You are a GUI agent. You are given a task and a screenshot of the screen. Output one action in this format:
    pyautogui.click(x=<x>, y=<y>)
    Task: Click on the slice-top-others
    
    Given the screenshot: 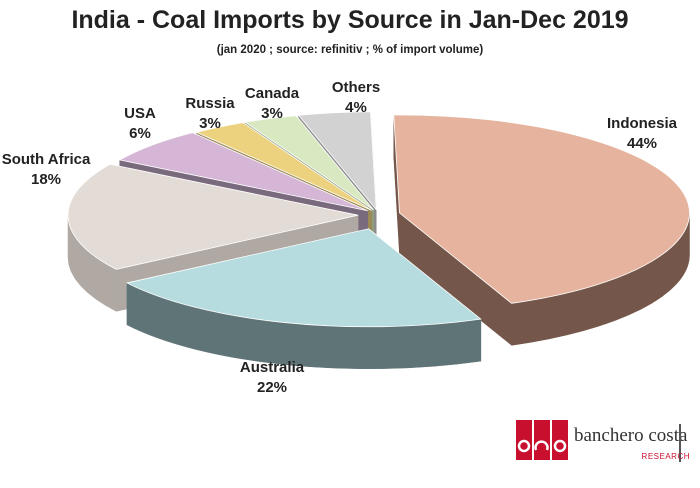 What is the action you would take?
    pyautogui.click(x=337, y=161)
    